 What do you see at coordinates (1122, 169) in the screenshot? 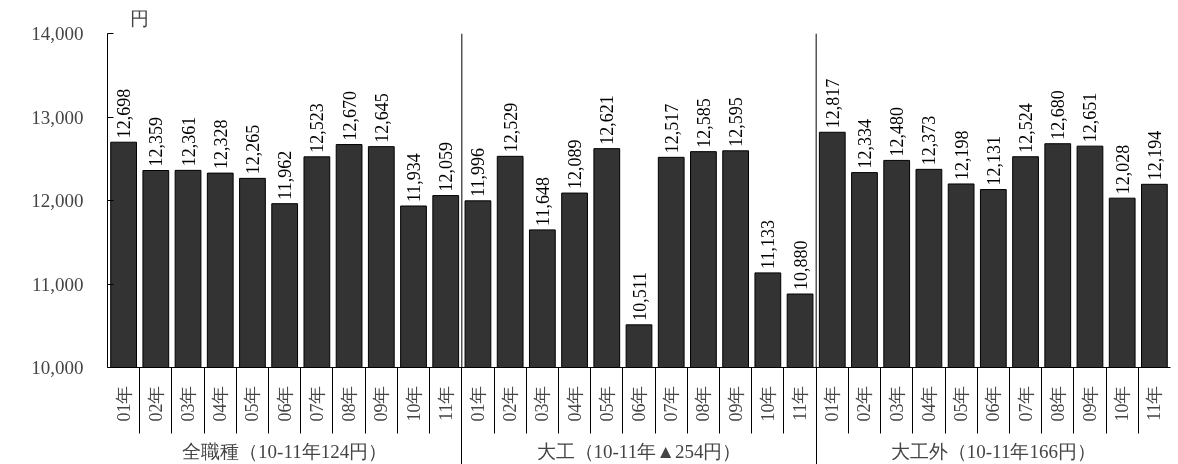
I see `data-label: 12,028` at bounding box center [1122, 169].